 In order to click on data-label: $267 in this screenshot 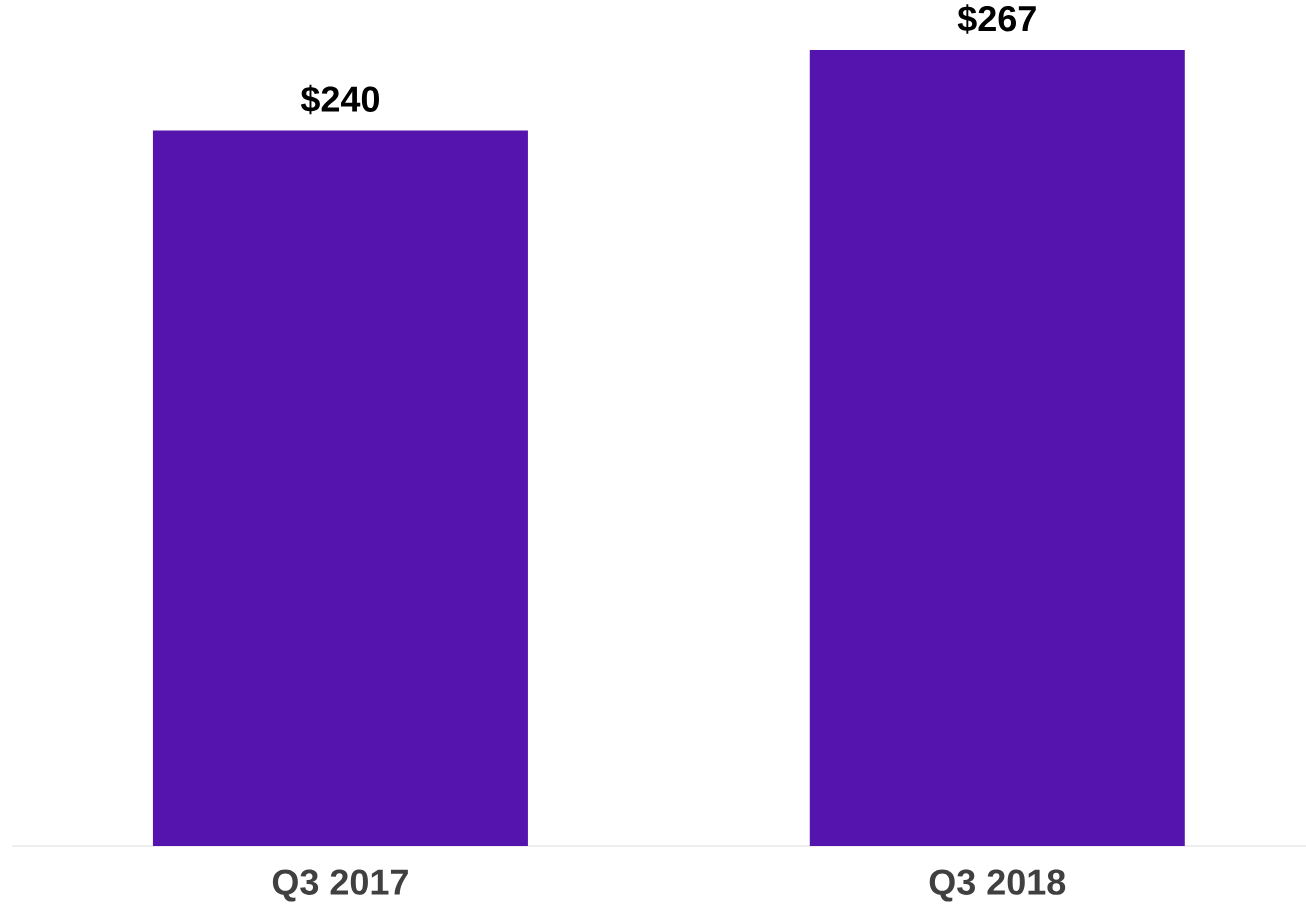, I will do `click(996, 19)`.